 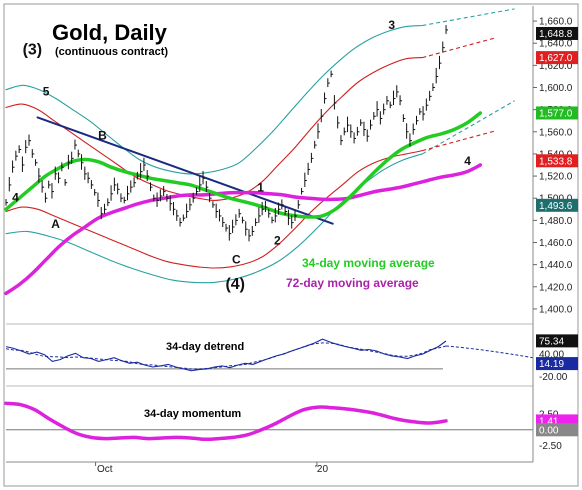 I want to click on detrend-tick-label: -20.00, so click(x=553, y=377).